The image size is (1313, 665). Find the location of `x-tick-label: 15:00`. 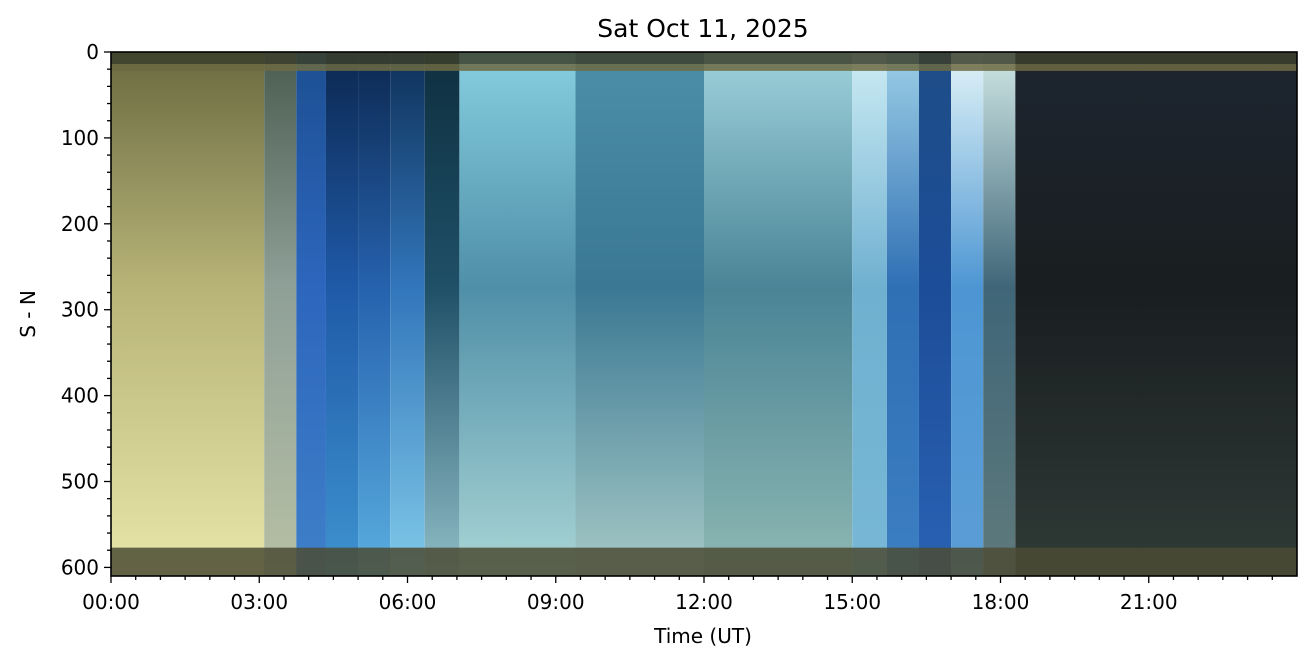

x-tick-label: 15:00 is located at coordinates (852, 602).